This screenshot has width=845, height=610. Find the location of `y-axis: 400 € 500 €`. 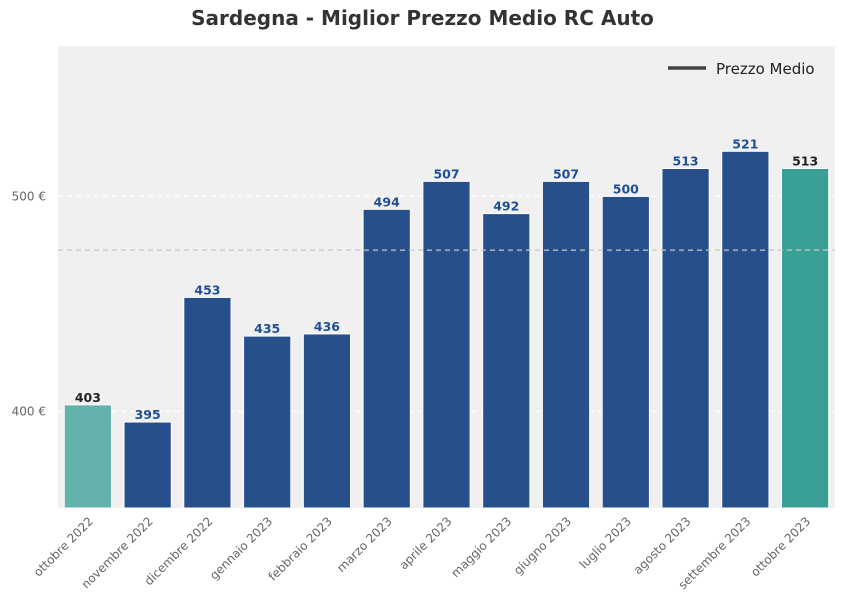

y-axis: 400 € 500 € is located at coordinates (29, 303).